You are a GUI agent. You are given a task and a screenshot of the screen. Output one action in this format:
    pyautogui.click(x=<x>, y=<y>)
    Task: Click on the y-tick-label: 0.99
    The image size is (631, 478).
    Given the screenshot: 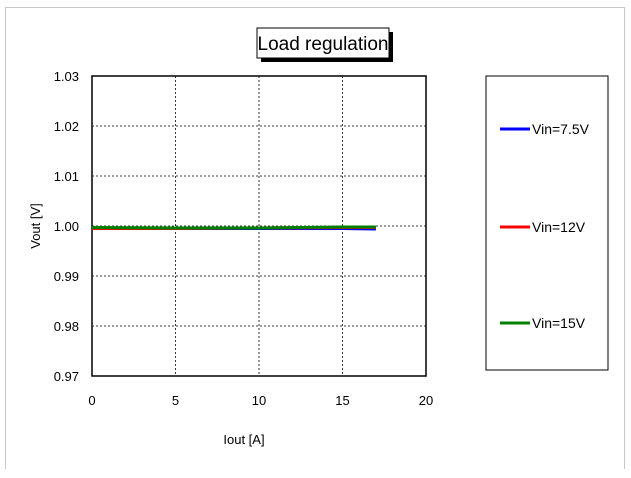 What is the action you would take?
    pyautogui.click(x=66, y=276)
    